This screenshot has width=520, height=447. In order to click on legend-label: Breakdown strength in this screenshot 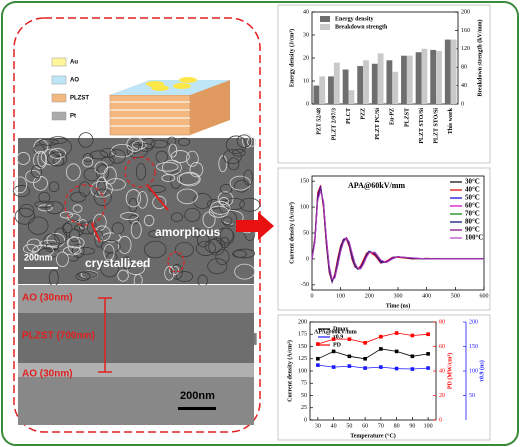, I will do `click(361, 27)`.